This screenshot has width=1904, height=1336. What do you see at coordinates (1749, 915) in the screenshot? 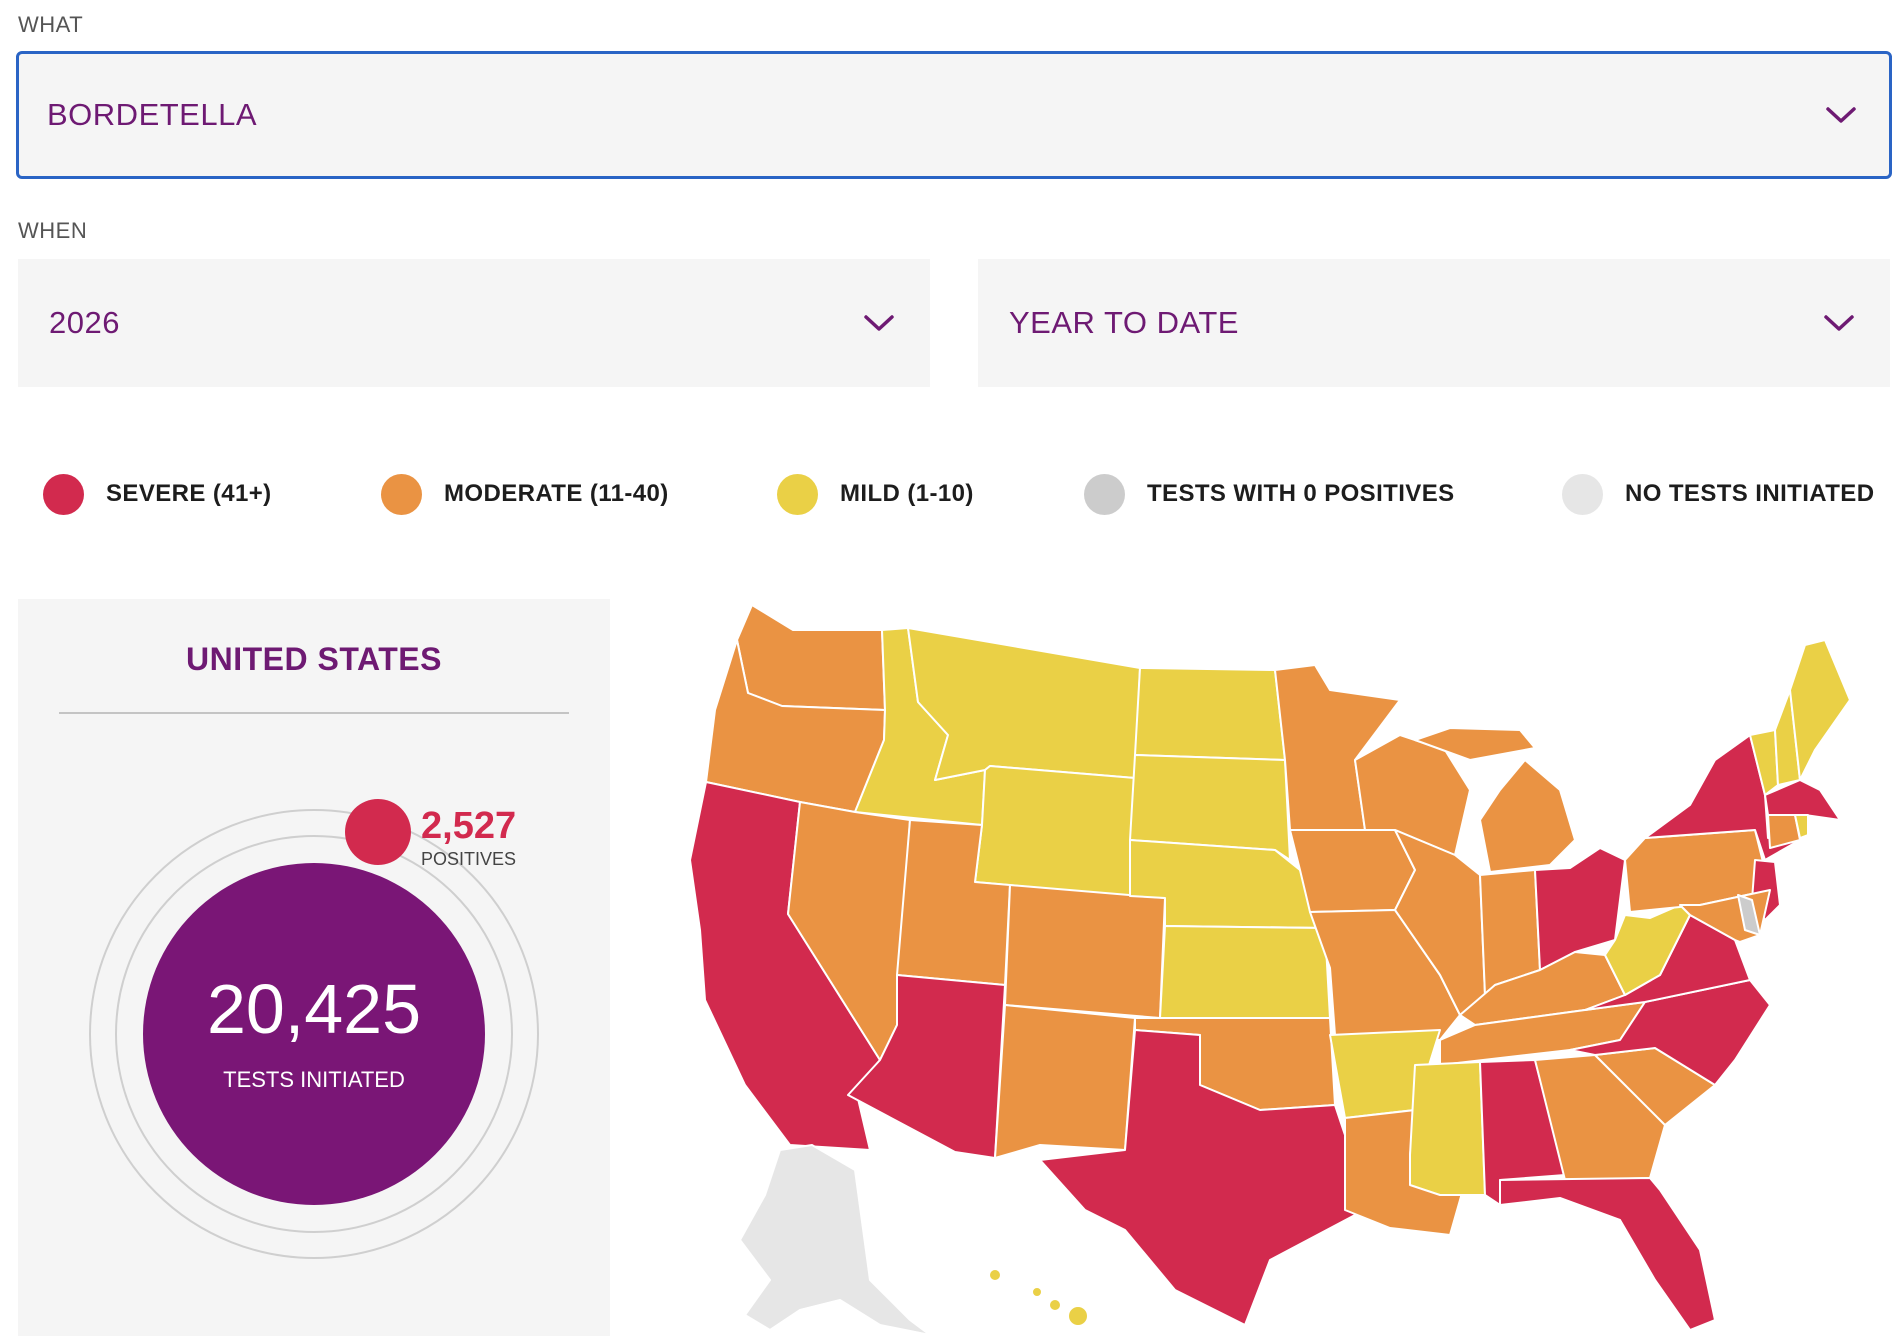
I see `state-delaware` at bounding box center [1749, 915].